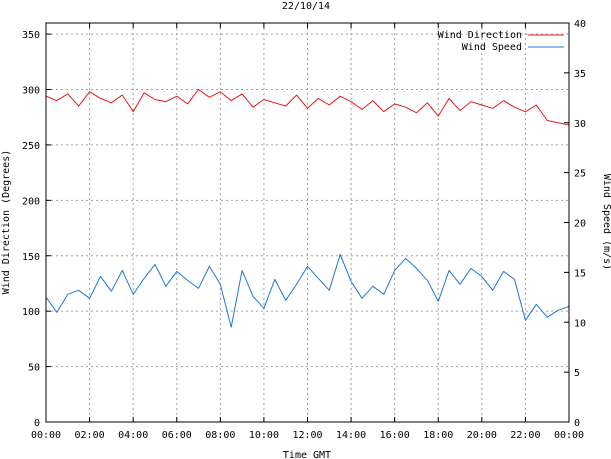  Describe the element at coordinates (307, 107) in the screenshot. I see `series-line-wind-direction` at that location.